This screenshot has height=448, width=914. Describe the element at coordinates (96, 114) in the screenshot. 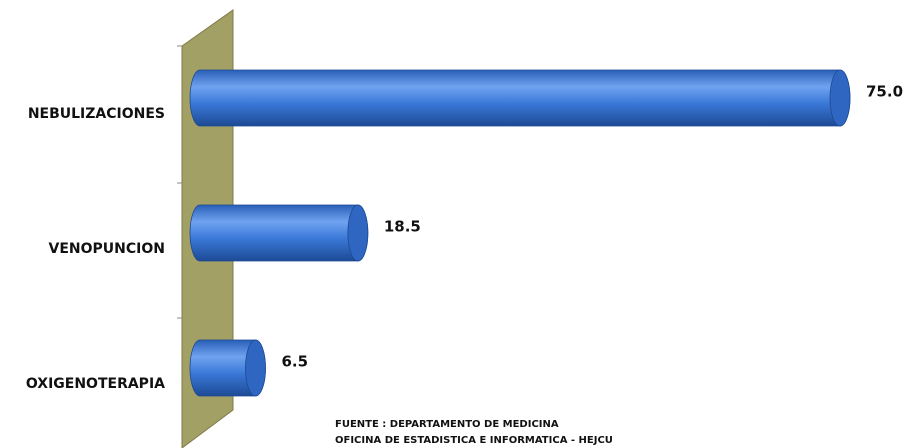

I see `category-label: NEBULIZACIONES` at that location.